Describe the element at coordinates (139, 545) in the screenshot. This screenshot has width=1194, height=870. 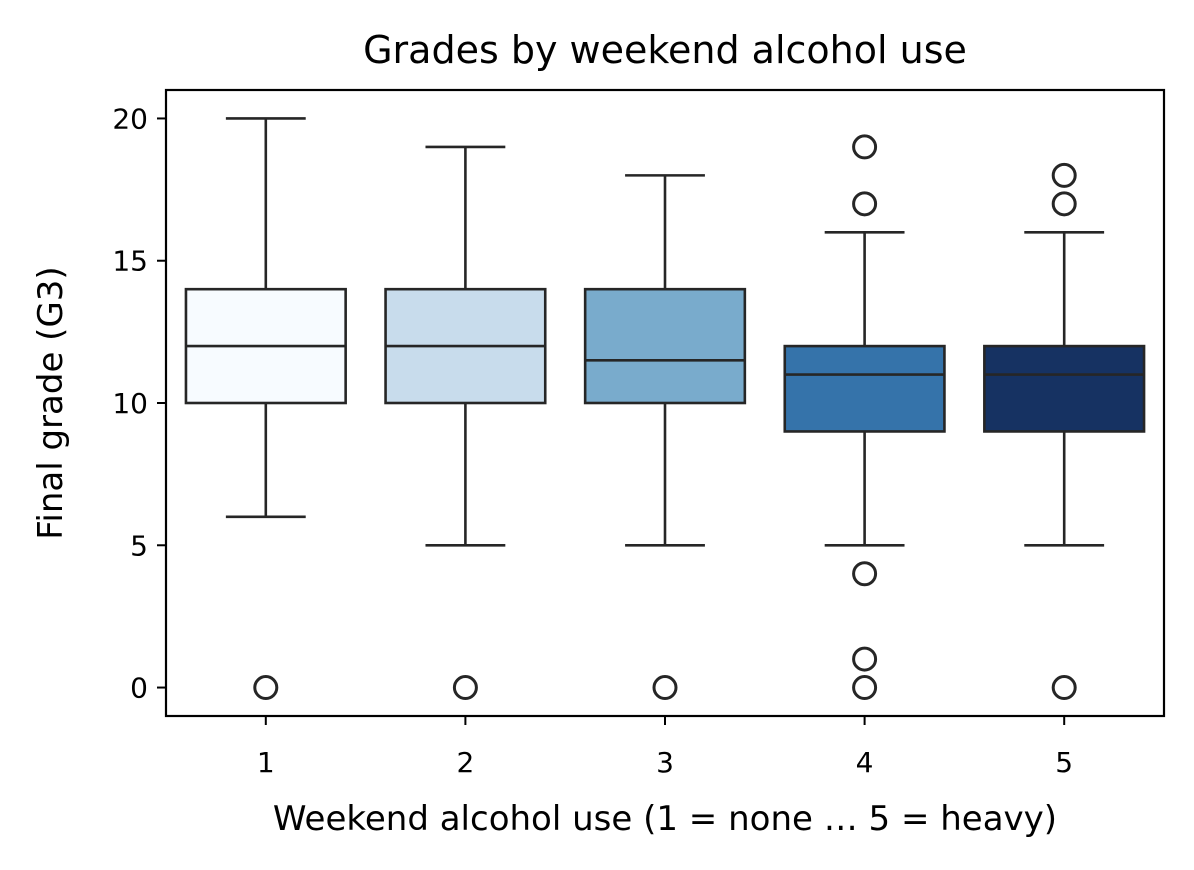
I see `y-tick-label: 5` at that location.